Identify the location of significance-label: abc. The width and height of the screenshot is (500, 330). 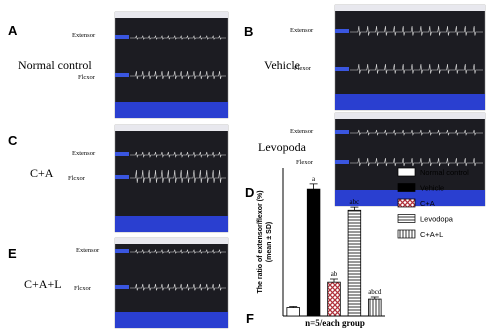
(355, 202).